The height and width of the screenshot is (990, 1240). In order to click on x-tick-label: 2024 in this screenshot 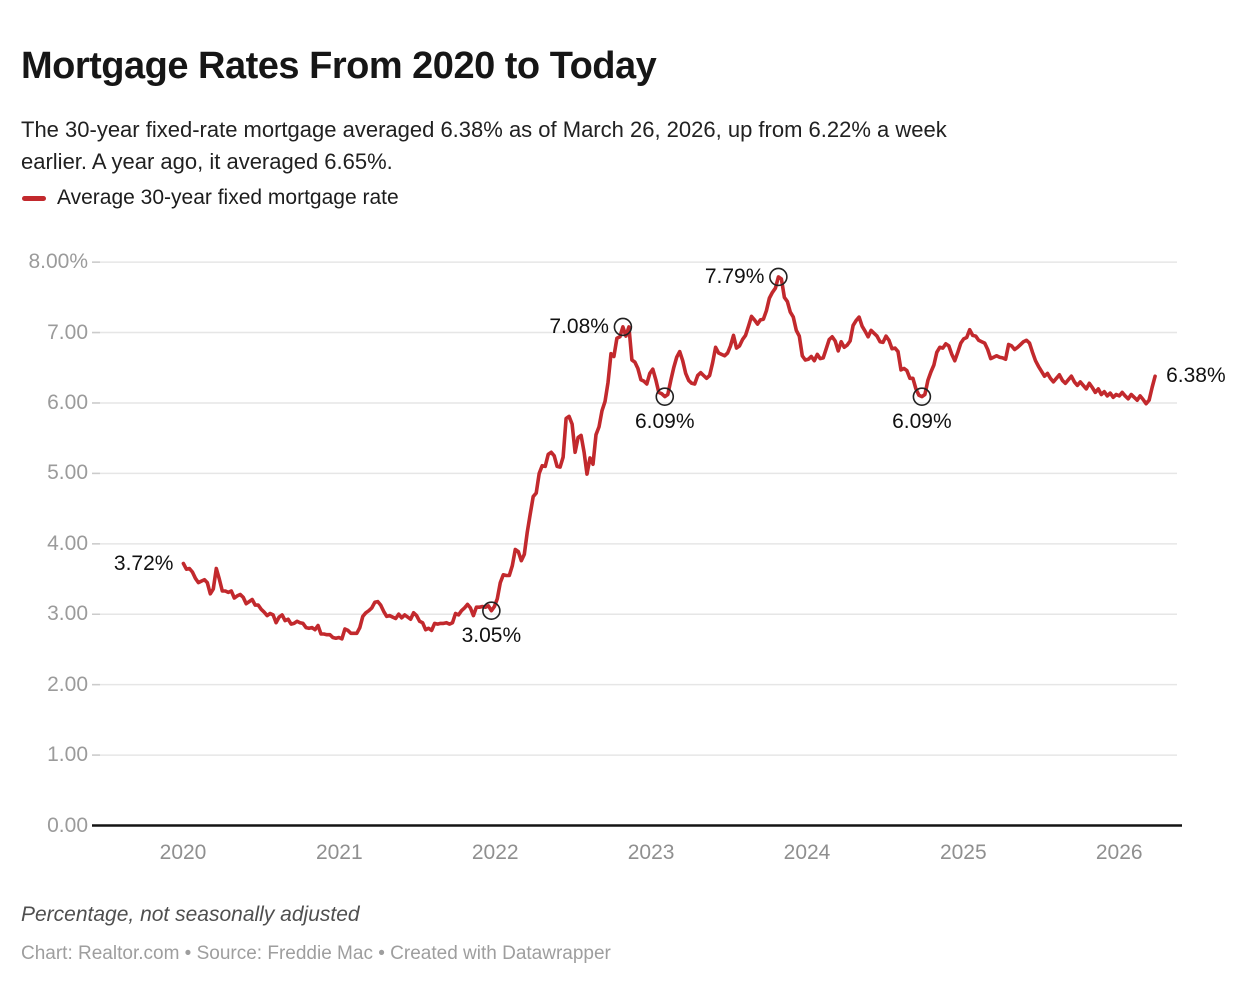, I will do `click(807, 852)`.